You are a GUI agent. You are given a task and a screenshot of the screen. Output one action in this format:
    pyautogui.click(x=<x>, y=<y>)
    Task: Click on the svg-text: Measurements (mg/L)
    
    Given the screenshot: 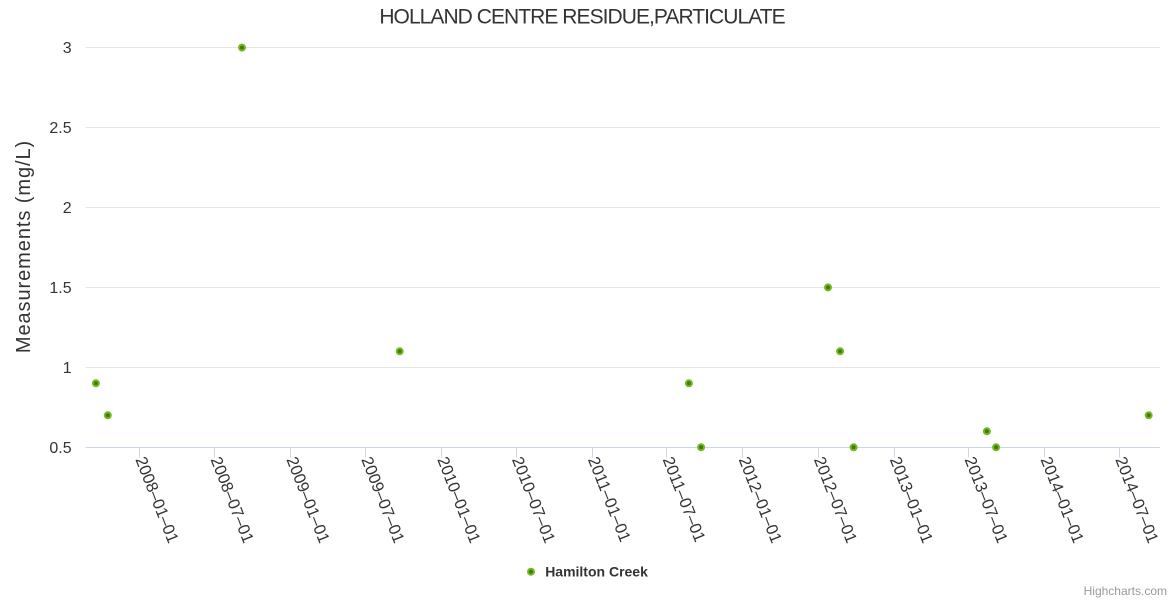 What is the action you would take?
    pyautogui.click(x=24, y=246)
    